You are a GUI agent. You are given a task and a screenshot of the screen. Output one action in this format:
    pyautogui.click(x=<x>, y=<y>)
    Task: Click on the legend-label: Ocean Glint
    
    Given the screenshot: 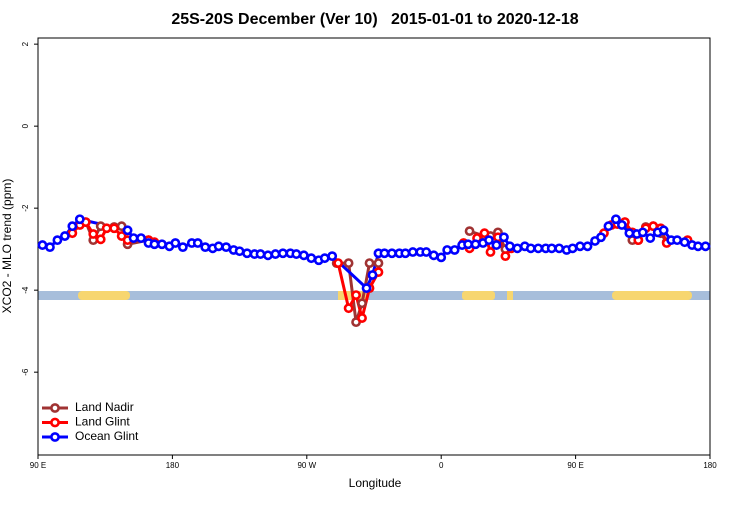 What is the action you would take?
    pyautogui.click(x=107, y=436)
    